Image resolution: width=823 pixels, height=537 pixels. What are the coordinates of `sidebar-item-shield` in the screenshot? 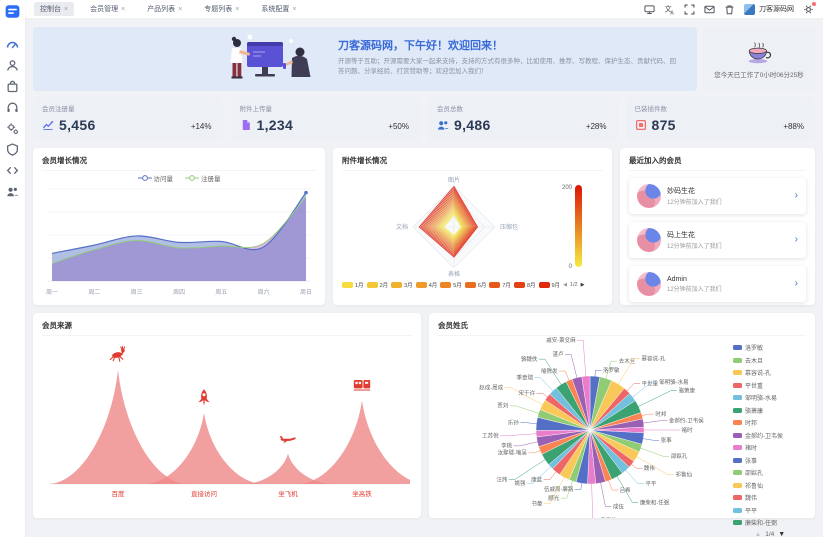 It's located at (12, 149).